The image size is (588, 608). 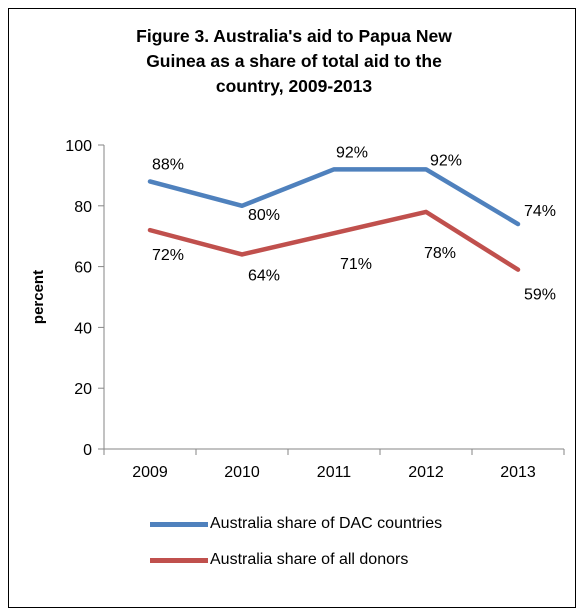 I want to click on legend-swatch-all, so click(x=179, y=560).